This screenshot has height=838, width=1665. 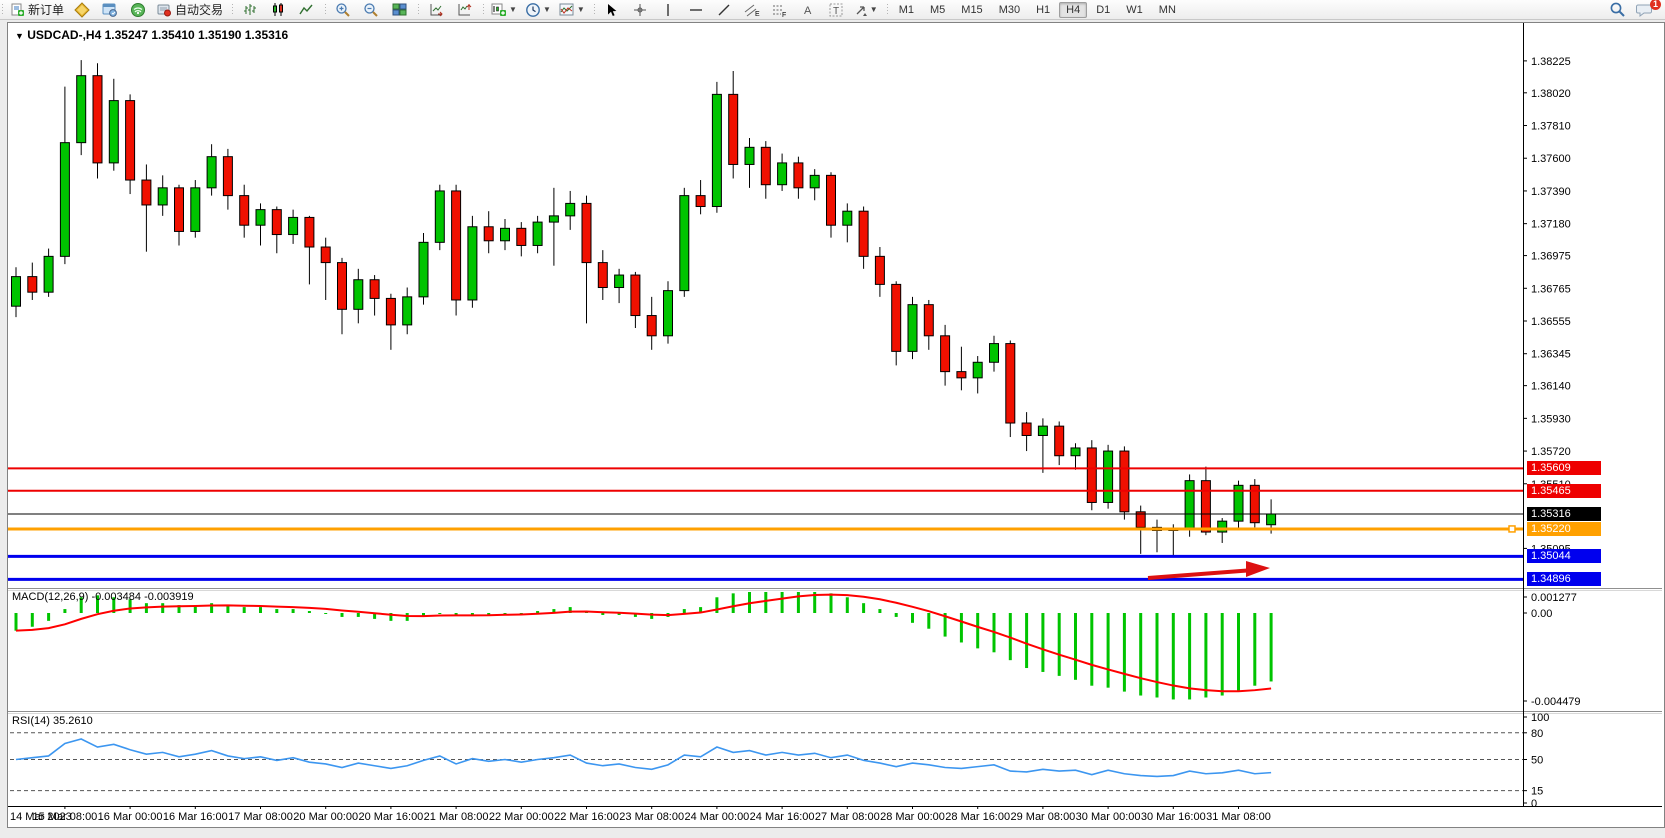 I want to click on arrows-tool-button: ▼, so click(x=866, y=9).